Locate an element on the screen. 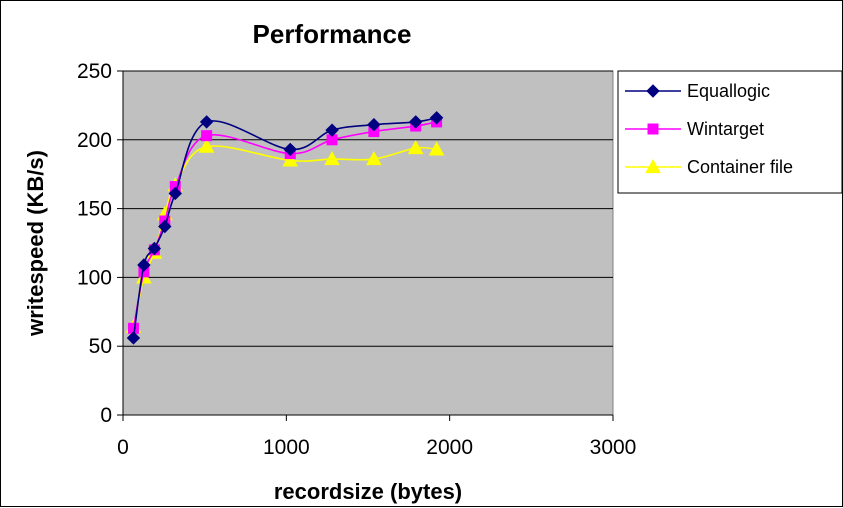 This screenshot has height=508, width=843. y-tick-label: 100 is located at coordinates (94, 277).